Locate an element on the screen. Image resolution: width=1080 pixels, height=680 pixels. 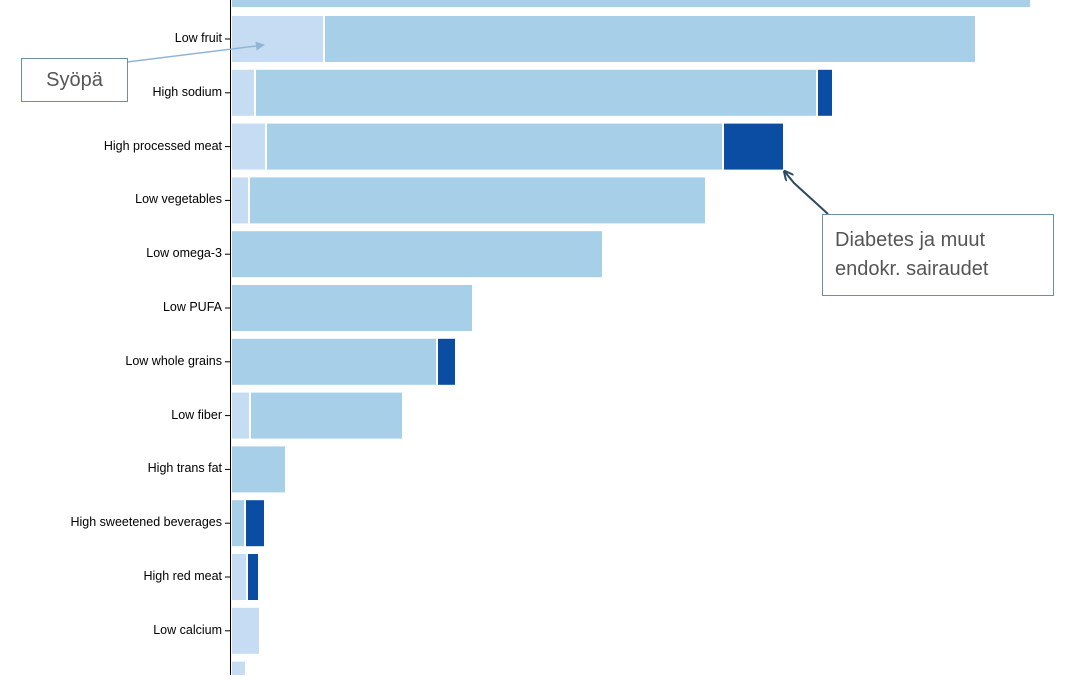
y-tick-label: High processed meat is located at coordinates (162, 145).